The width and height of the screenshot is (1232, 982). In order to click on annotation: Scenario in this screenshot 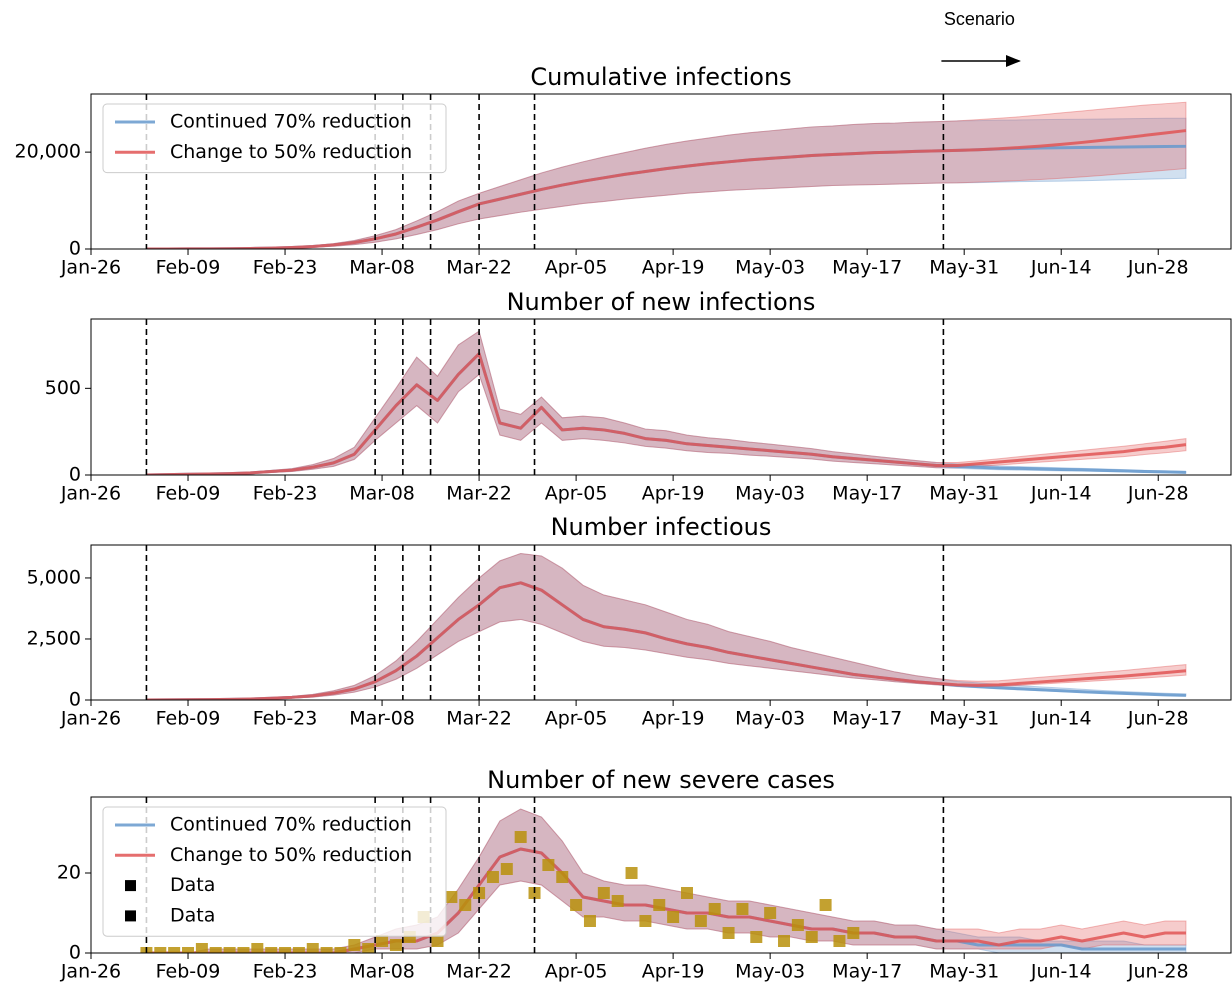, I will do `click(979, 19)`.